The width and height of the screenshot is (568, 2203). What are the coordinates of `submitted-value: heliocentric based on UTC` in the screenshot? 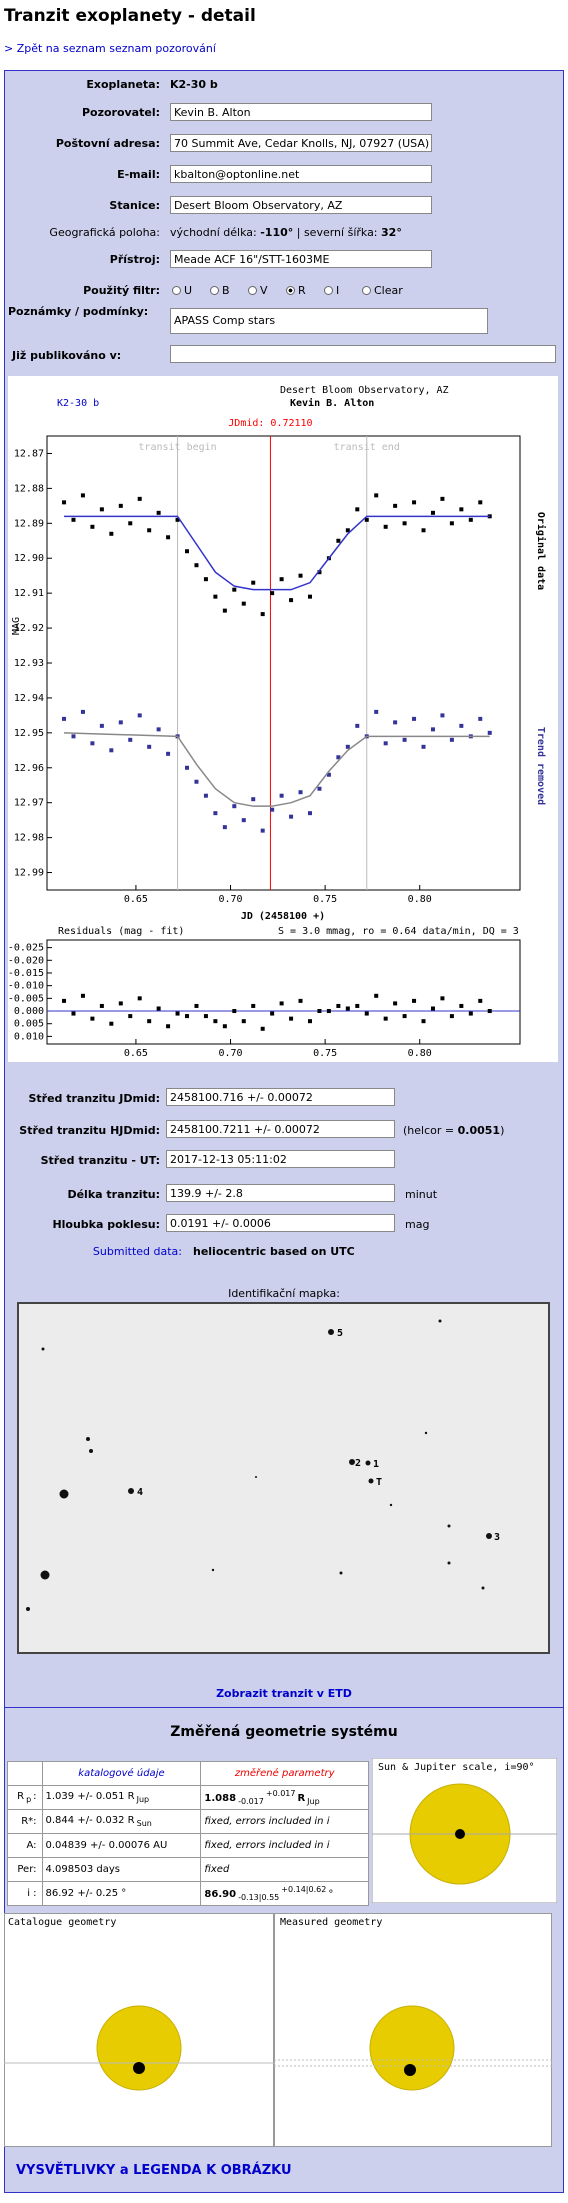 It's located at (274, 1251).